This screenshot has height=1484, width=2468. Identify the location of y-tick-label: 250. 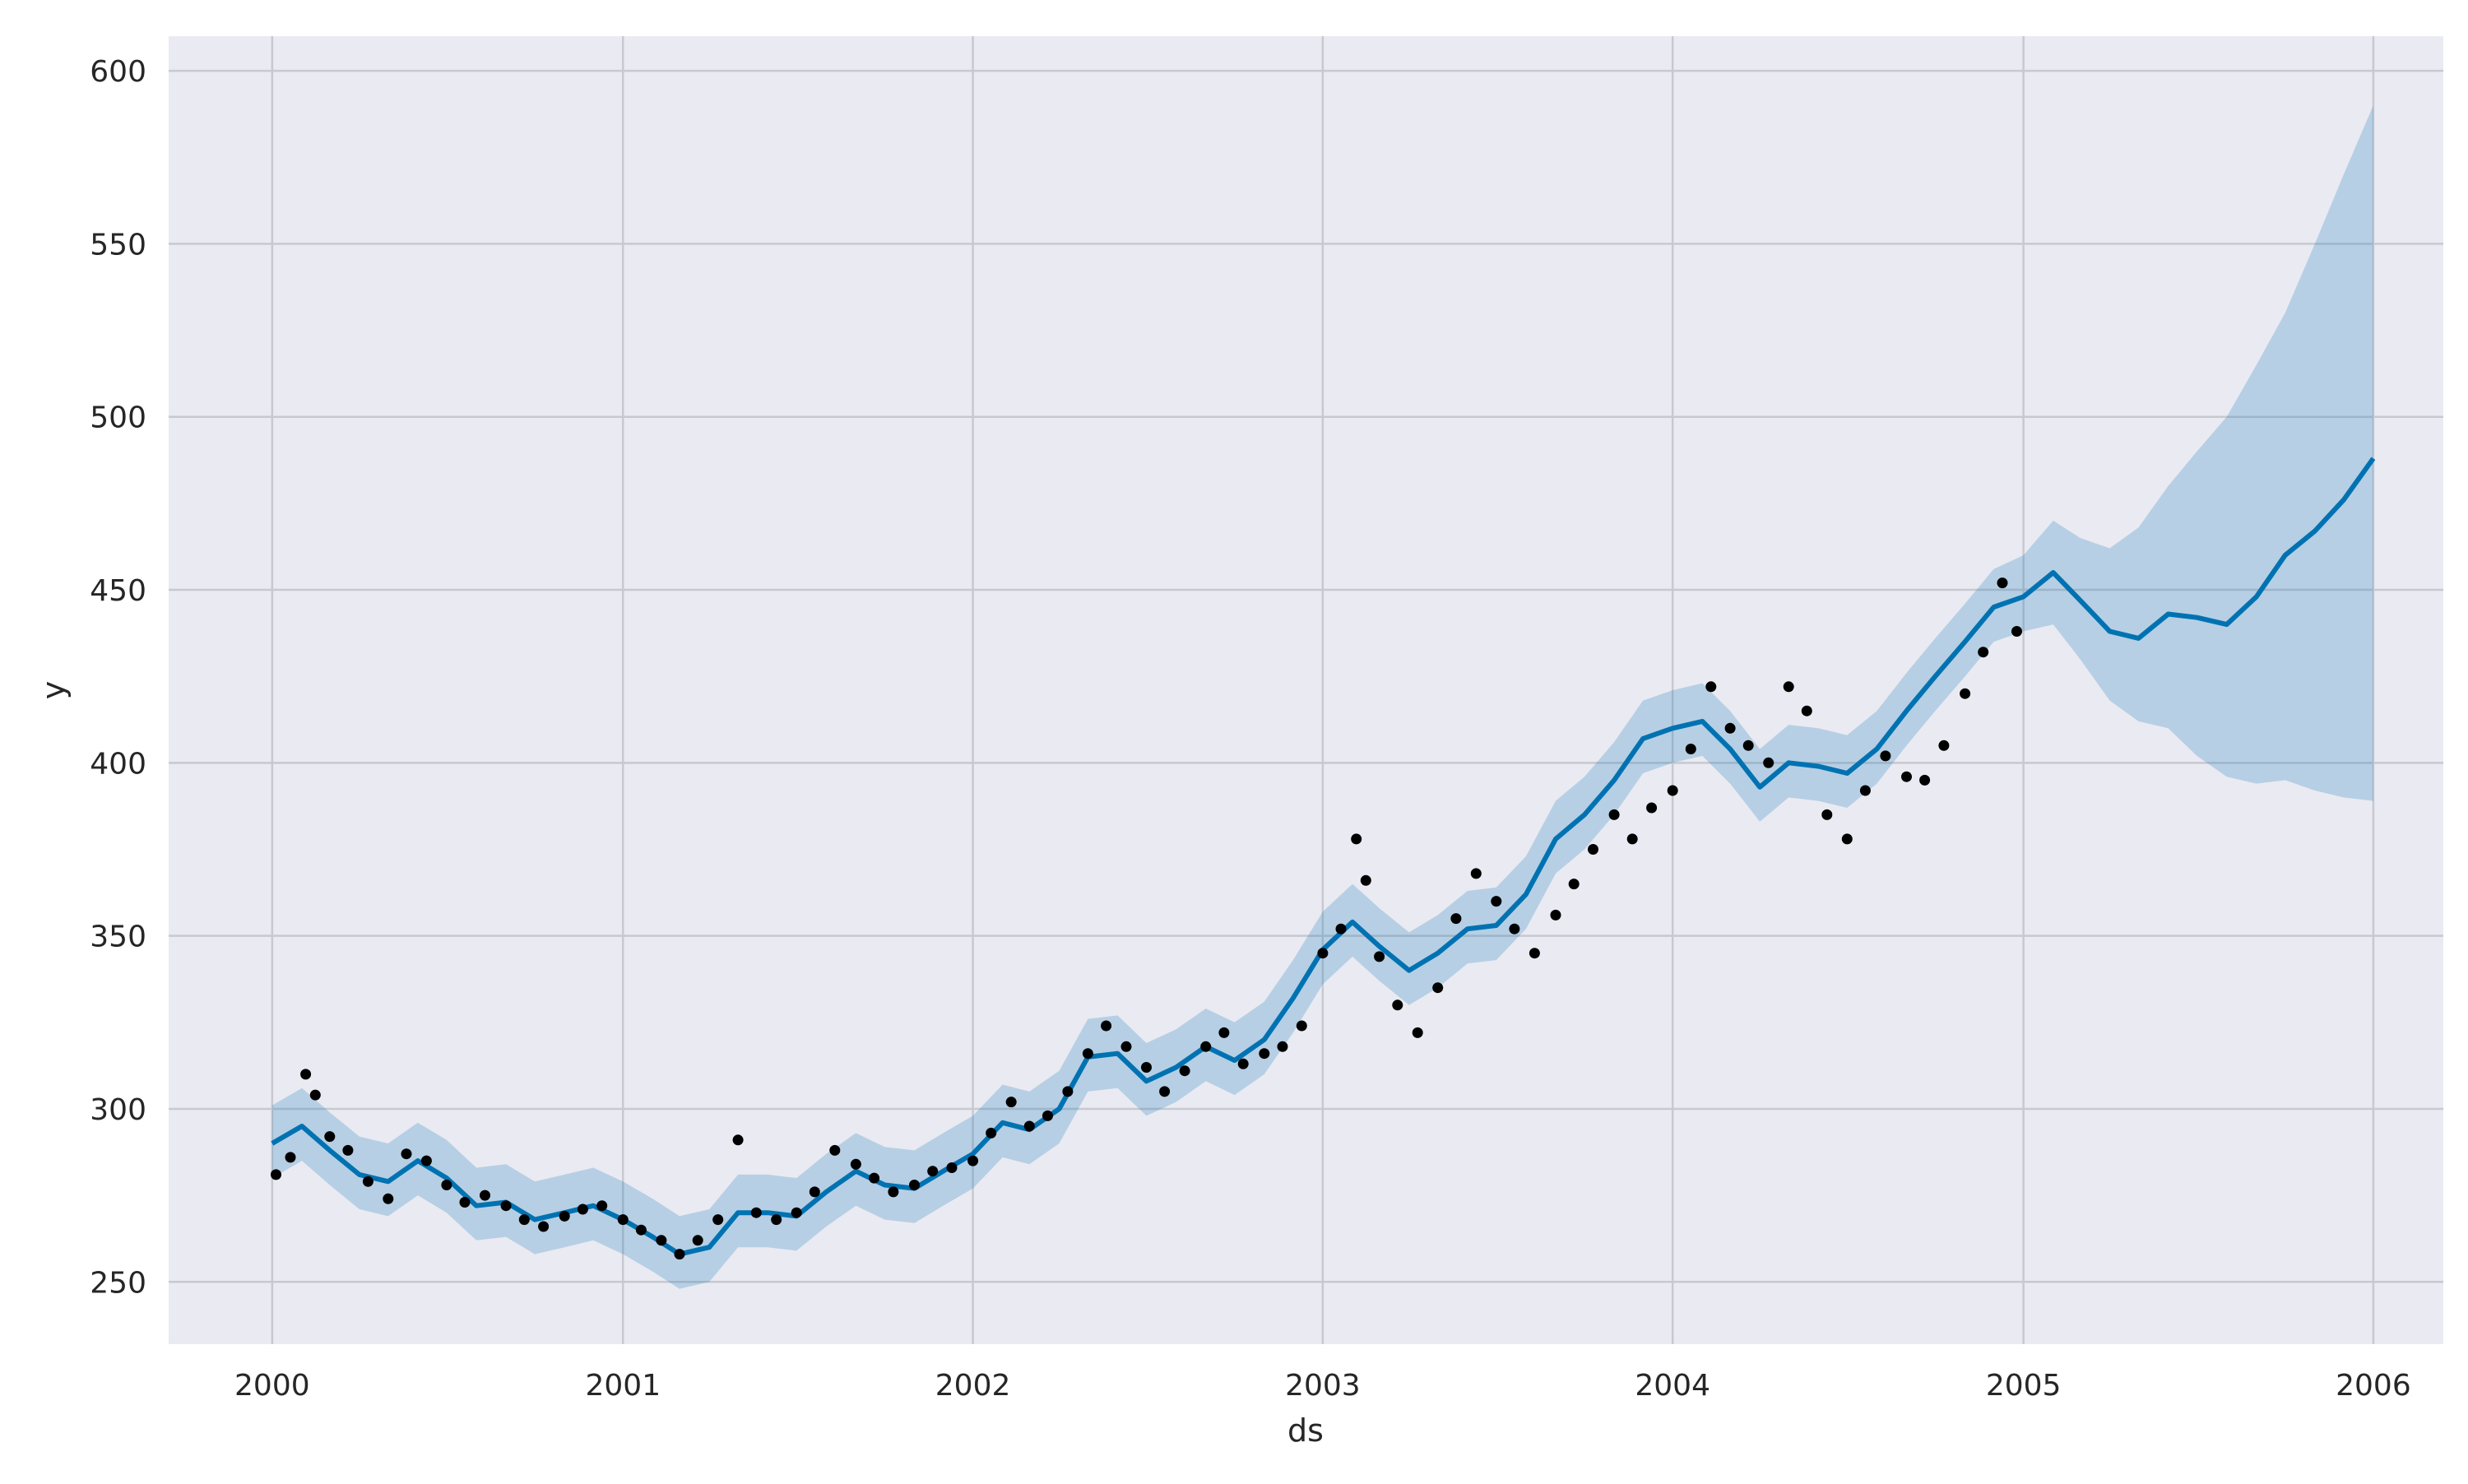
(118, 1283).